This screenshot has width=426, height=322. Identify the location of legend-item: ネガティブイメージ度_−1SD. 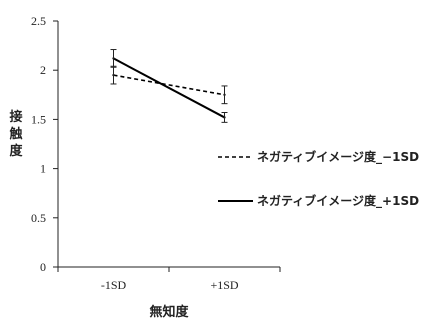
(318, 157).